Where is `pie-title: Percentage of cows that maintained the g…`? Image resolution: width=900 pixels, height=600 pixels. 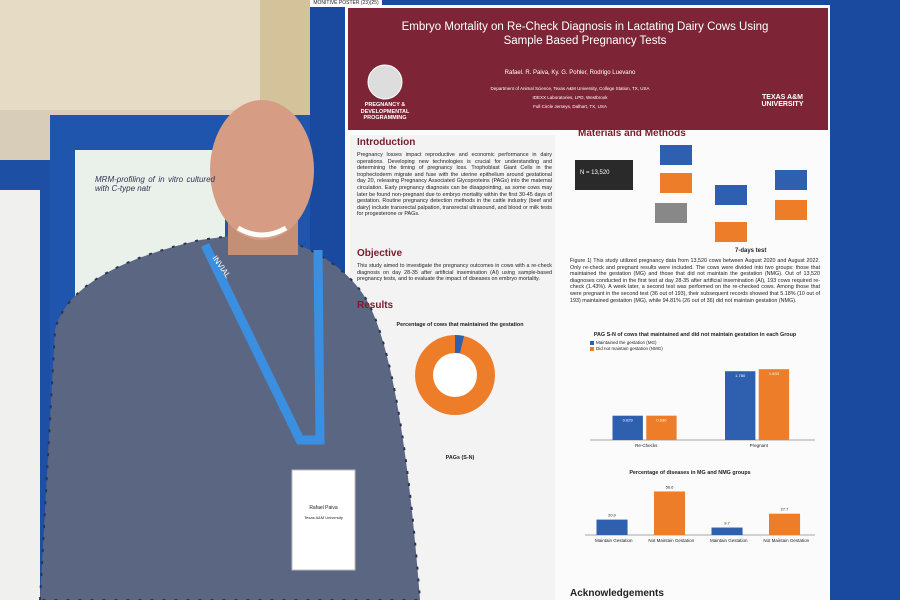
pie-title: Percentage of cows that maintained the g… is located at coordinates (460, 325).